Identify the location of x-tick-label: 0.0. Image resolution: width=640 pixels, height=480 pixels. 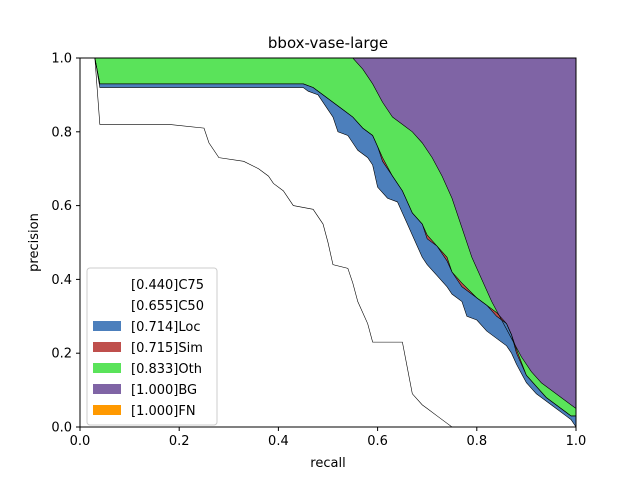
(80, 441).